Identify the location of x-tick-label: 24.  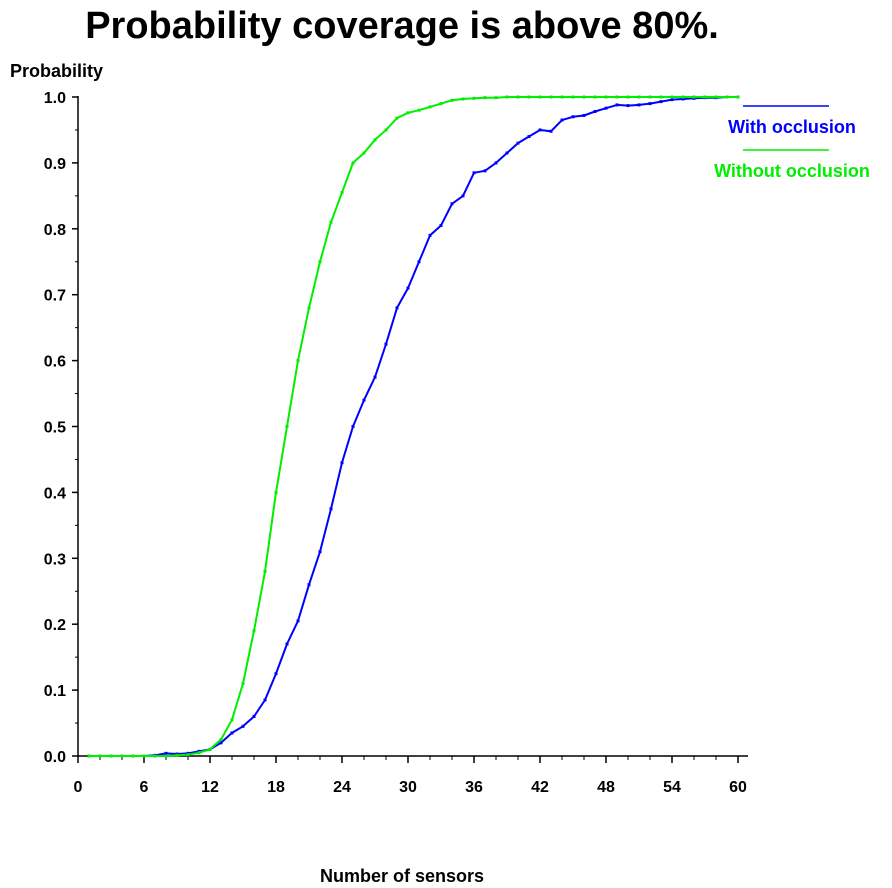
(342, 787).